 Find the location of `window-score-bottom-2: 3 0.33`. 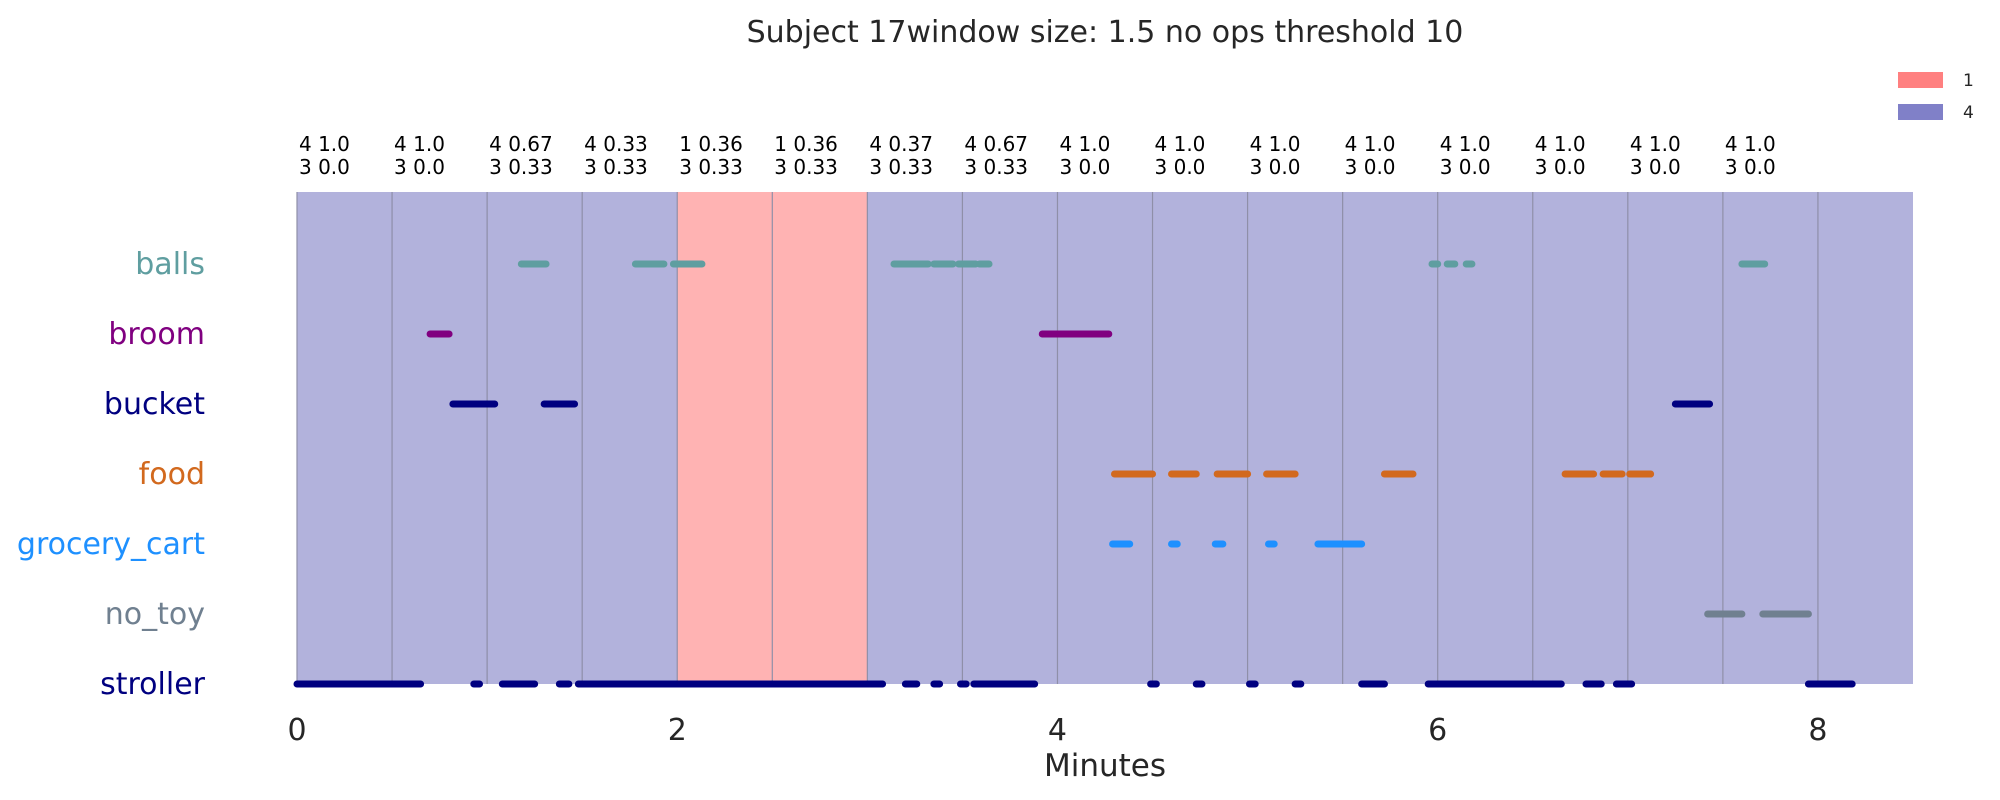

window-score-bottom-2: 3 0.33 is located at coordinates (521, 167).